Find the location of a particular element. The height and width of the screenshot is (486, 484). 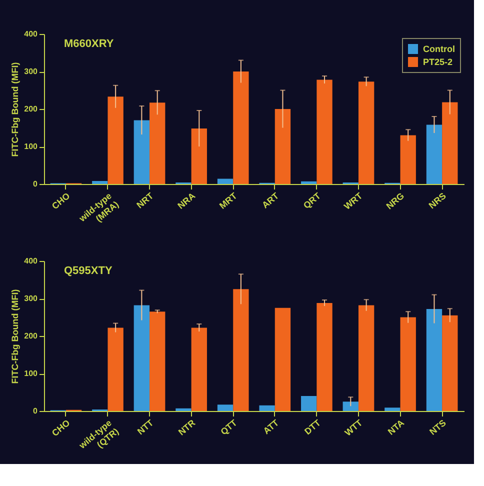

x-tick-label: QTT is located at coordinates (229, 427).